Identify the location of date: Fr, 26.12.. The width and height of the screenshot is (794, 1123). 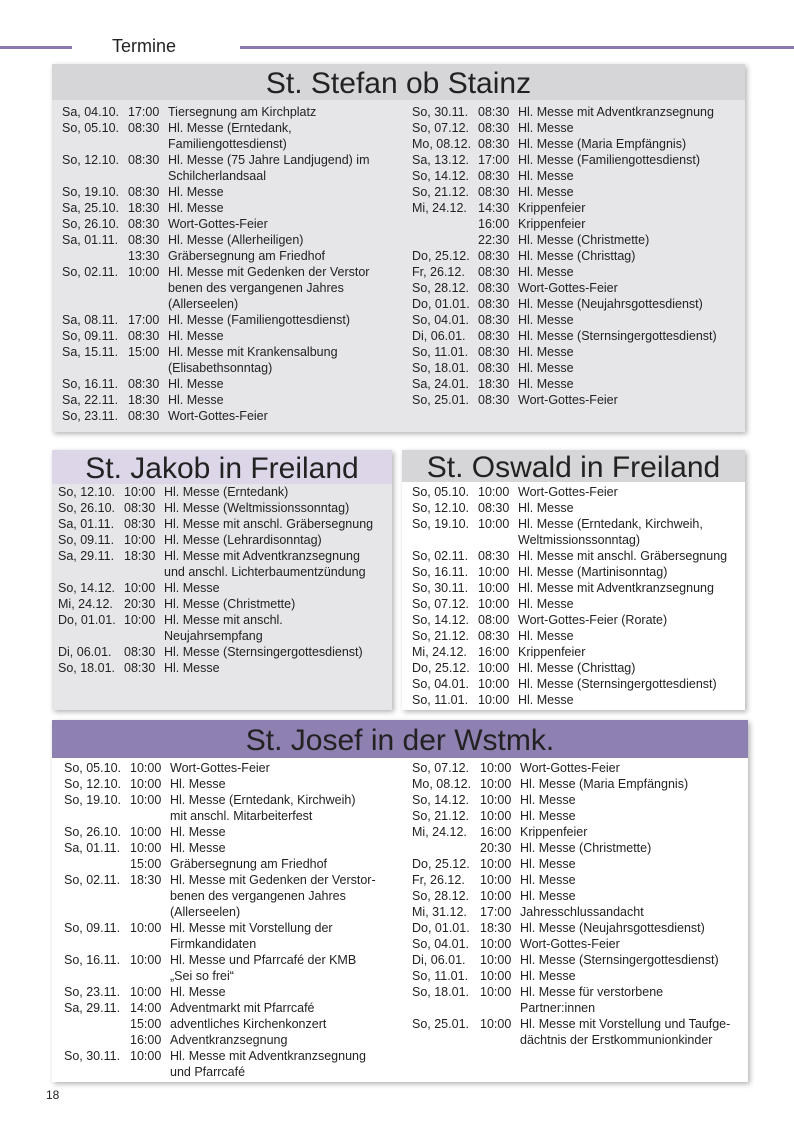
(438, 880).